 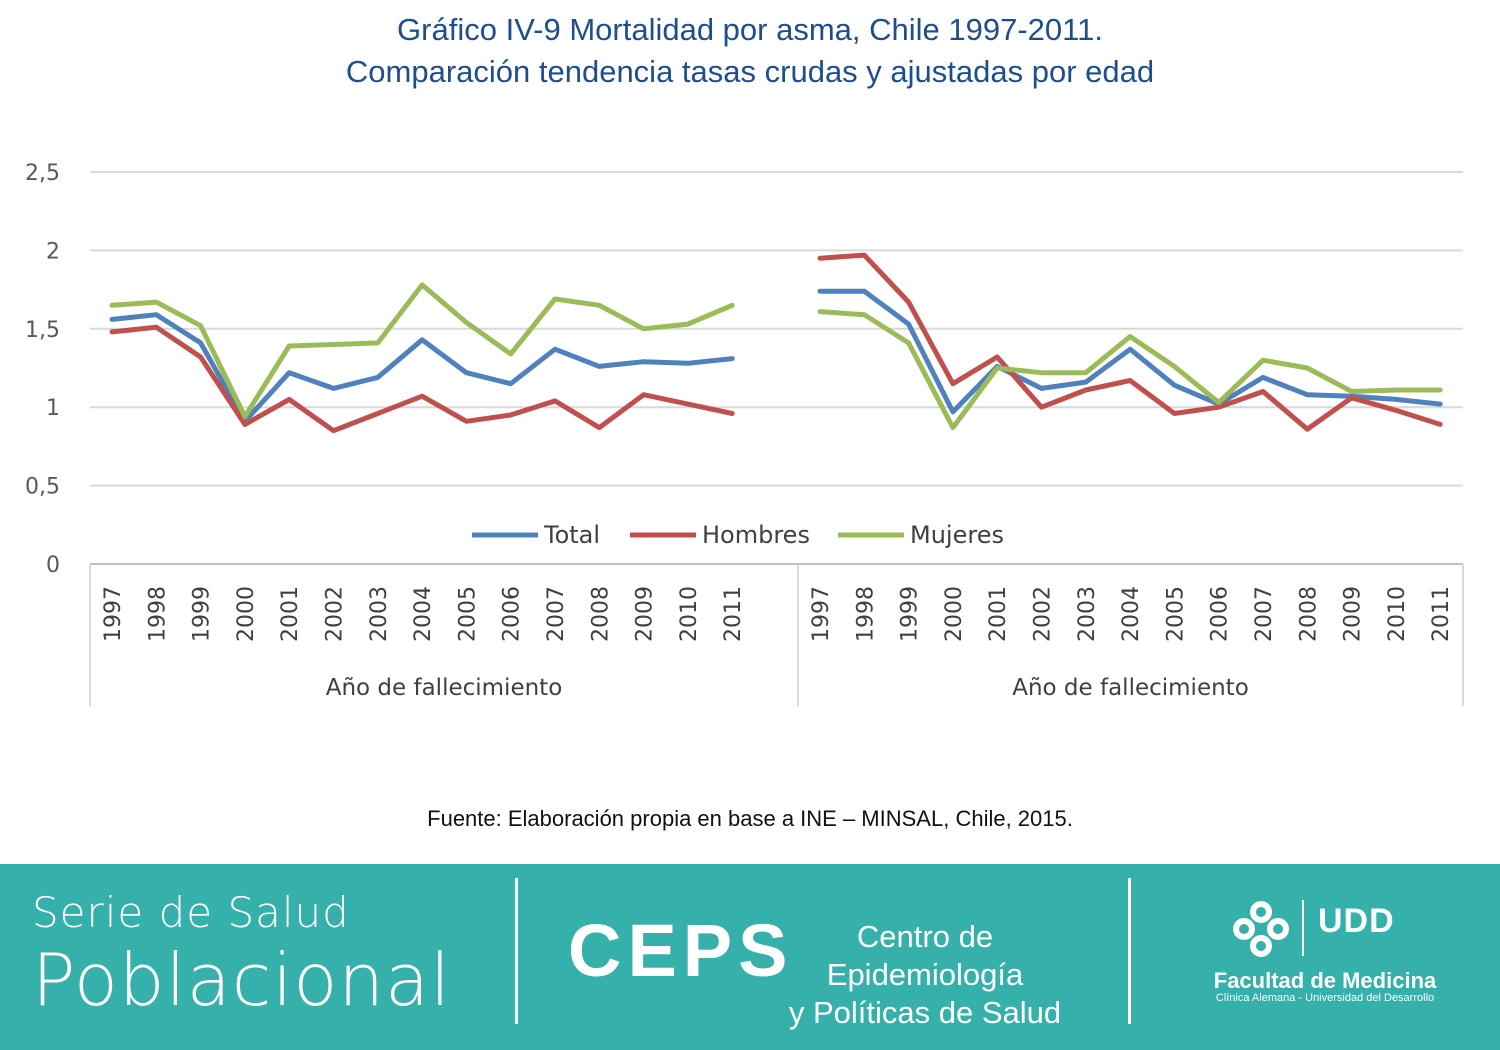 I want to click on logo-divider, so click(x=1303, y=928).